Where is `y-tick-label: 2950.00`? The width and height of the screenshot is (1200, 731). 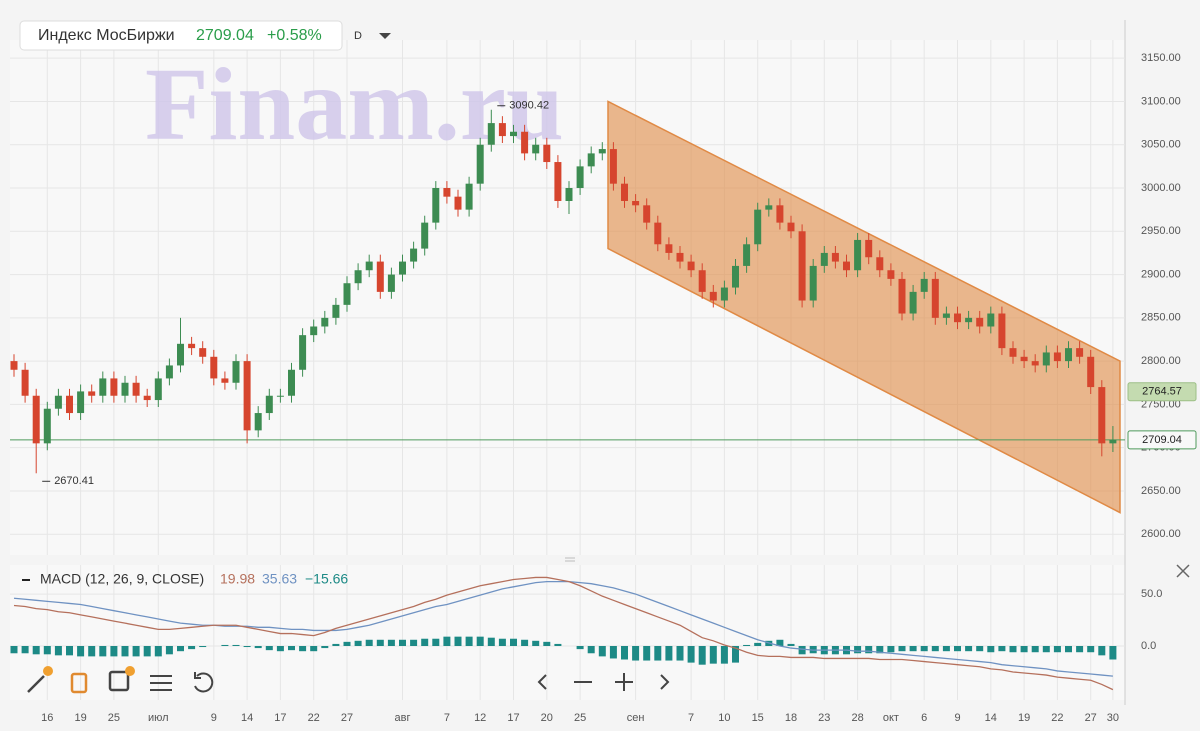 y-tick-label: 2950.00 is located at coordinates (1161, 231).